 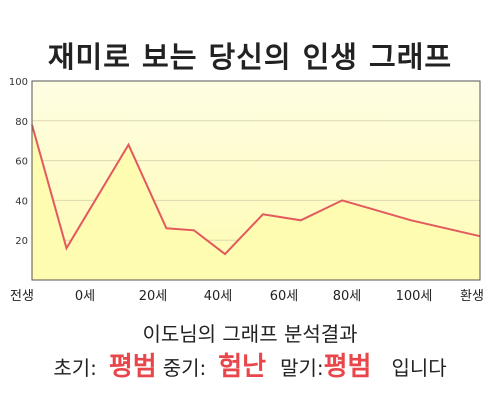 I want to click on y-tick-label: 60, so click(x=21, y=162).